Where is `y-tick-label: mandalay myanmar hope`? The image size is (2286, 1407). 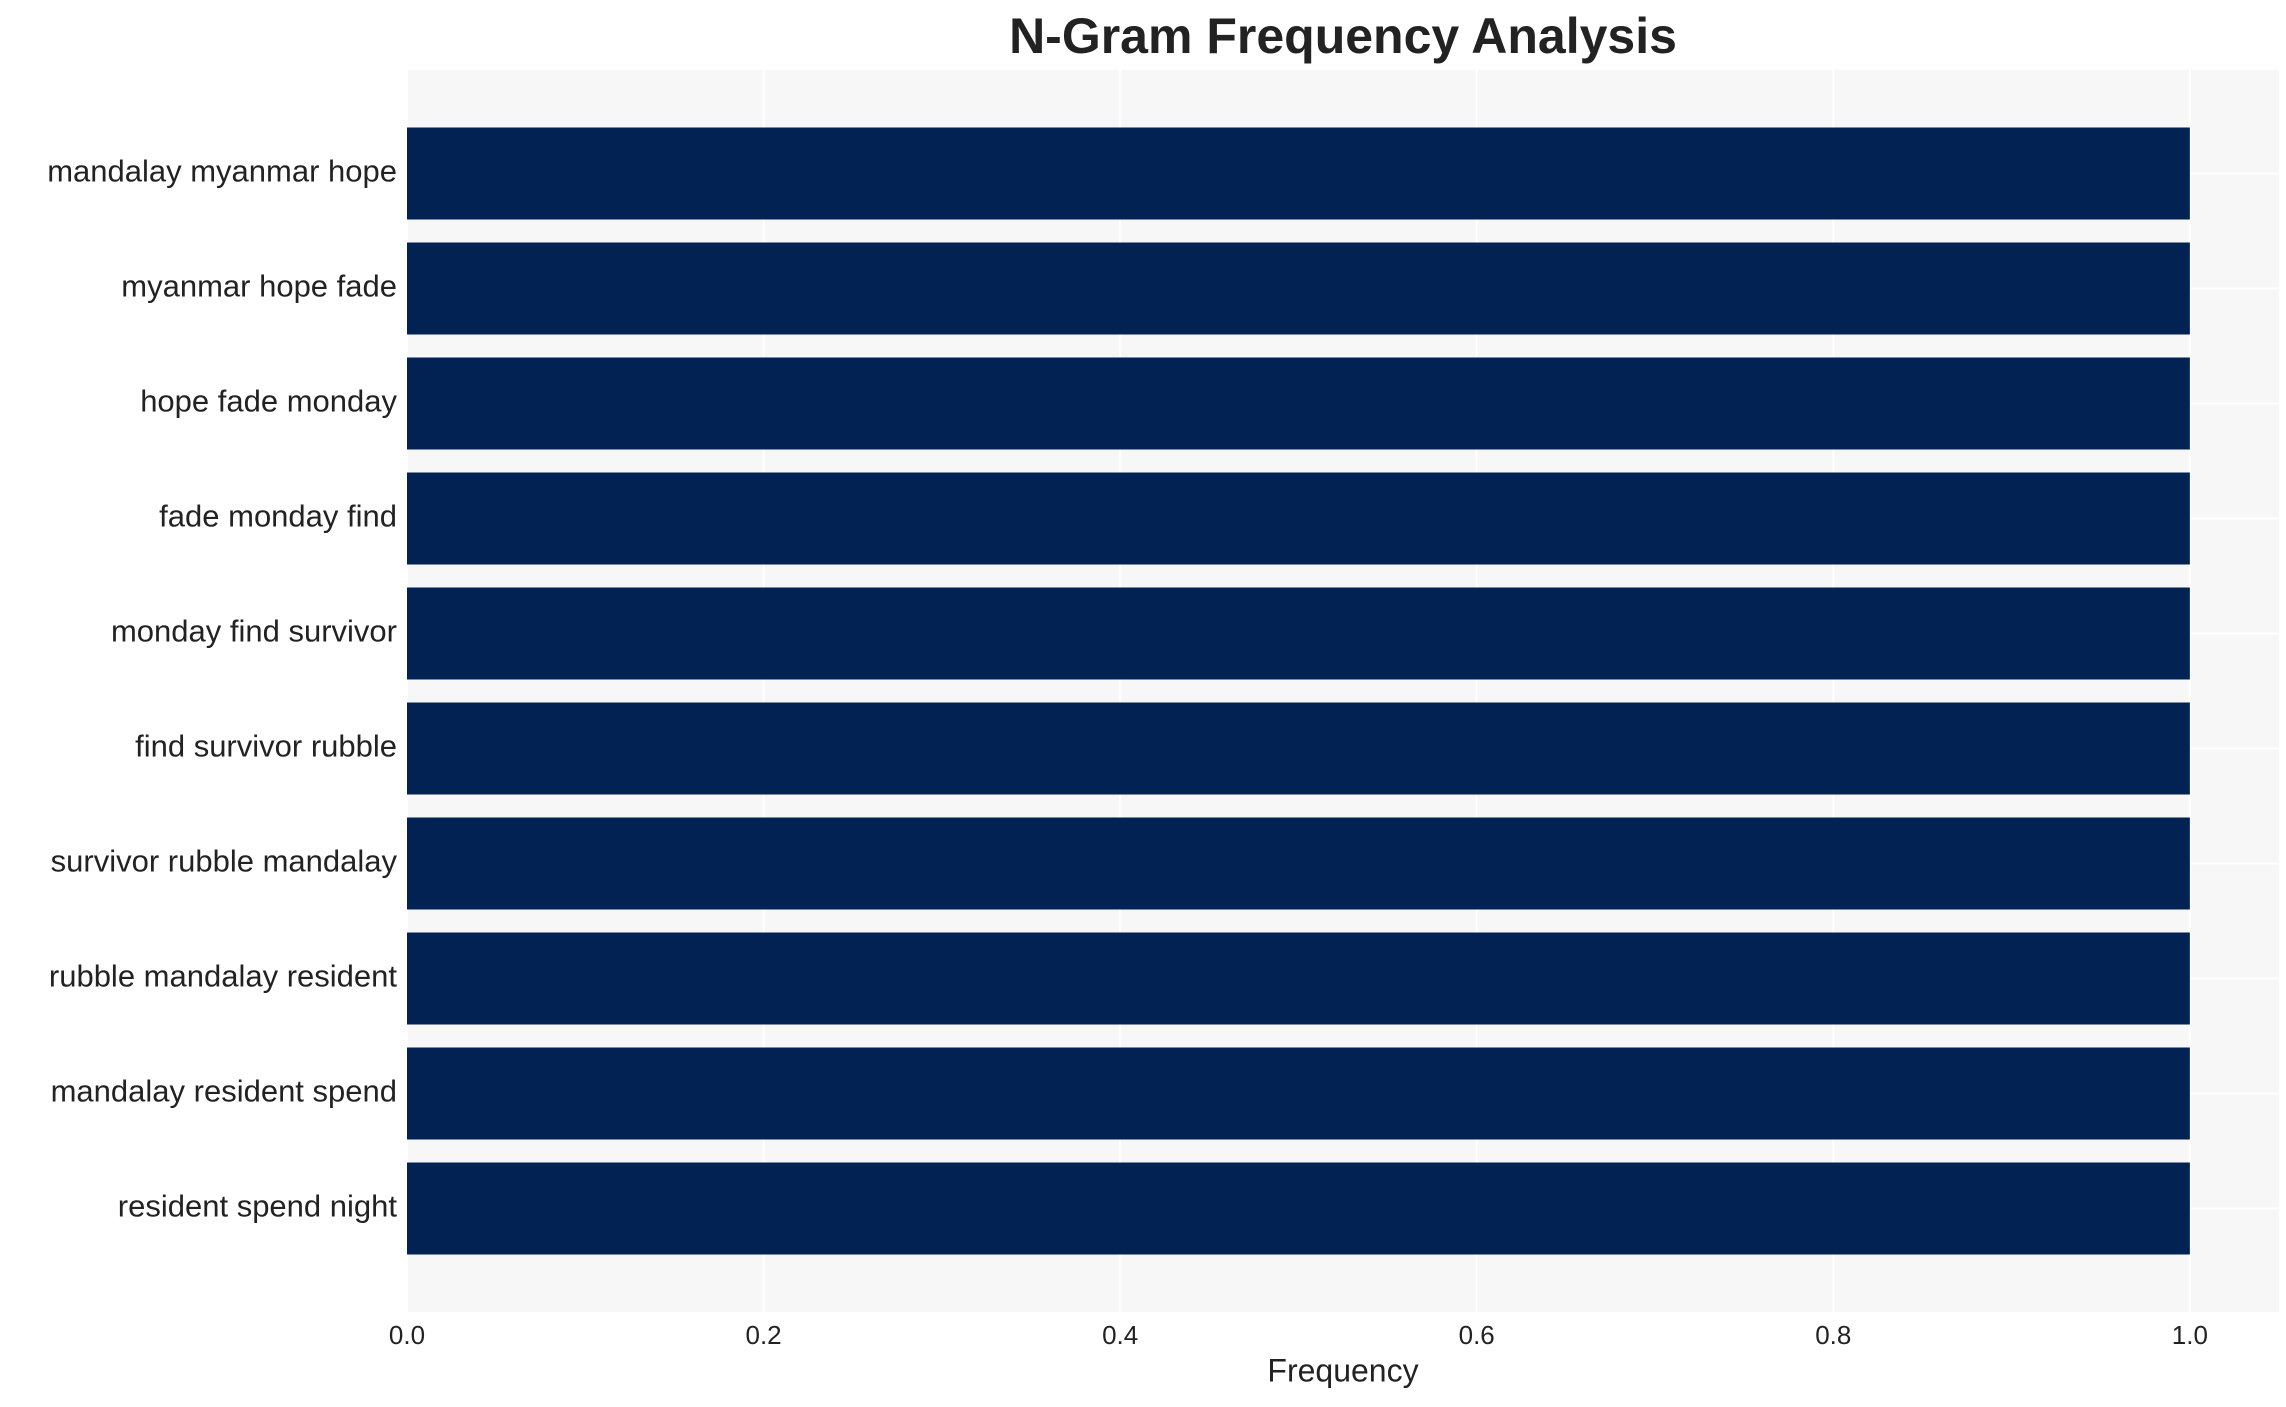 y-tick-label: mandalay myanmar hope is located at coordinates (222, 171).